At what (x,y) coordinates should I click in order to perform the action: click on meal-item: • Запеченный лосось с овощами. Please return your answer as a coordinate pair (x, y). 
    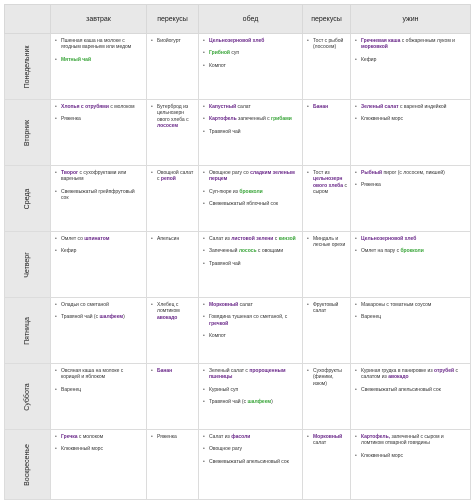
    Looking at the image, I should click on (251, 251).